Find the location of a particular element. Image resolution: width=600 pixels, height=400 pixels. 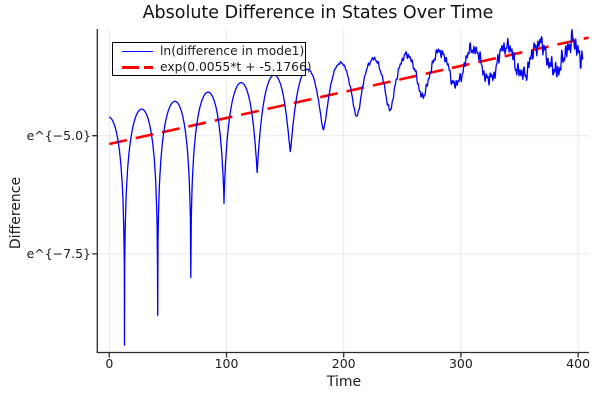

x-tick-label: 0 is located at coordinates (109, 363).